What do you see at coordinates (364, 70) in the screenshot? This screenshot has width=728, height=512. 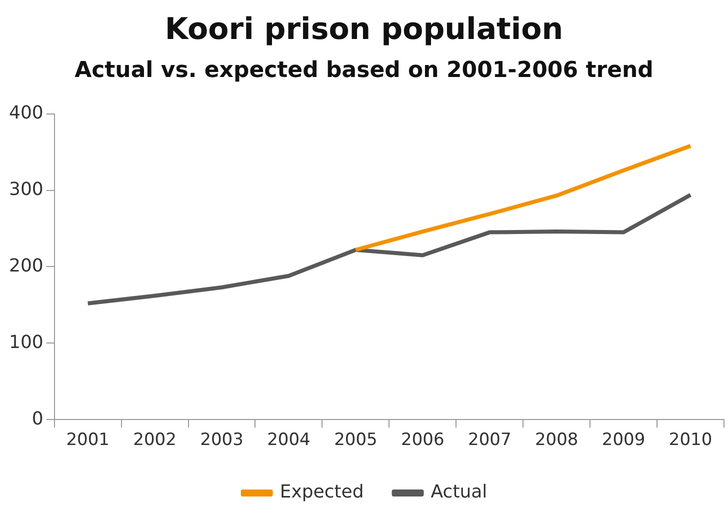 I see `chart-subtitle: Actual vs. expected based on 2001-2006 trend` at bounding box center [364, 70].